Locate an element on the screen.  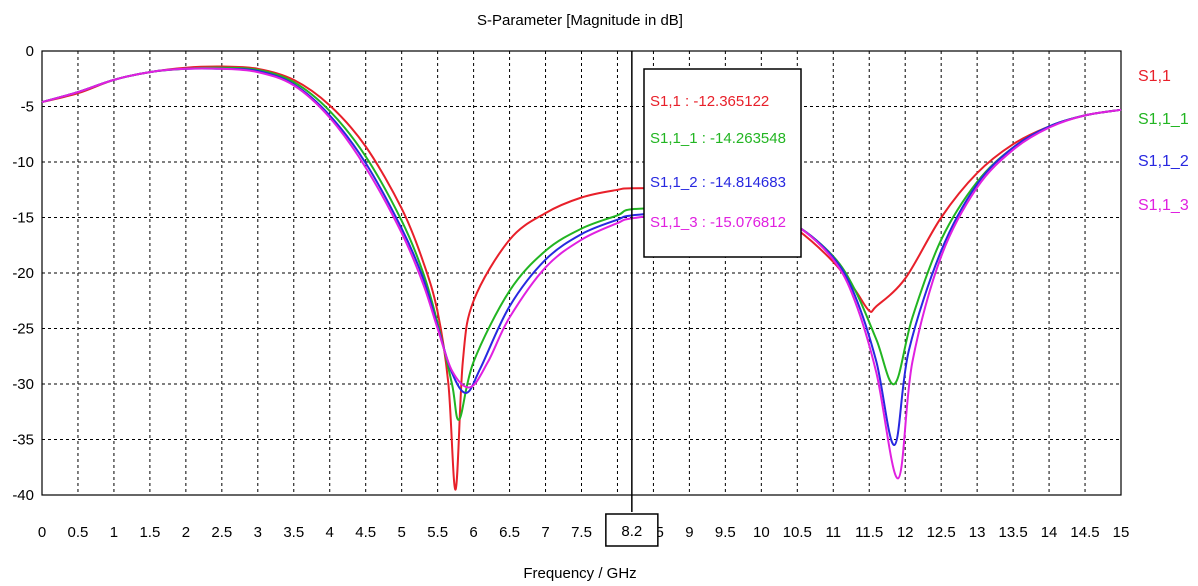
x-tick-label: 0.5 is located at coordinates (78, 532).